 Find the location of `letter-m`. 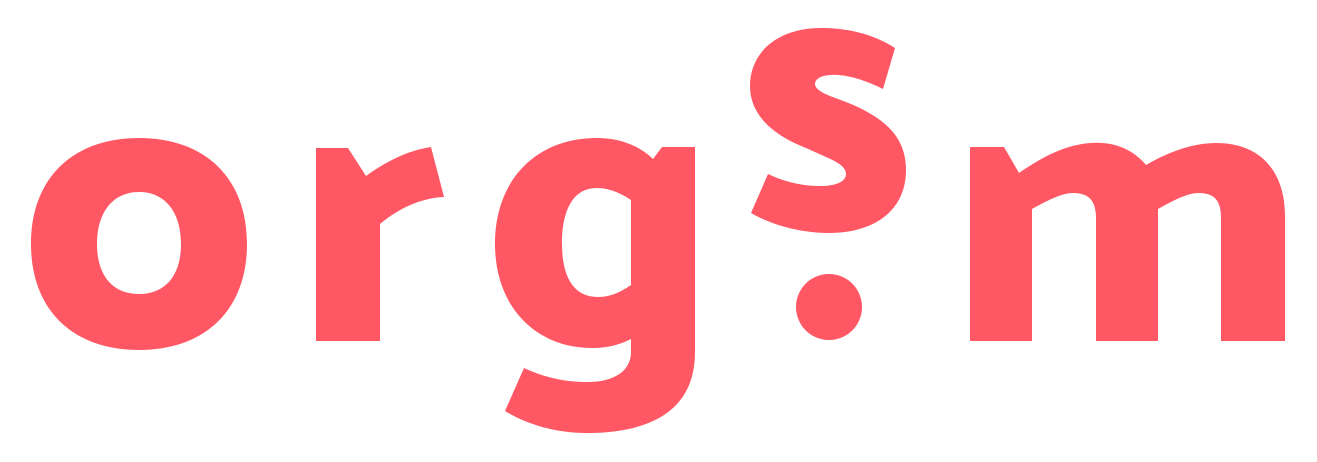

letter-m is located at coordinates (1127, 241).